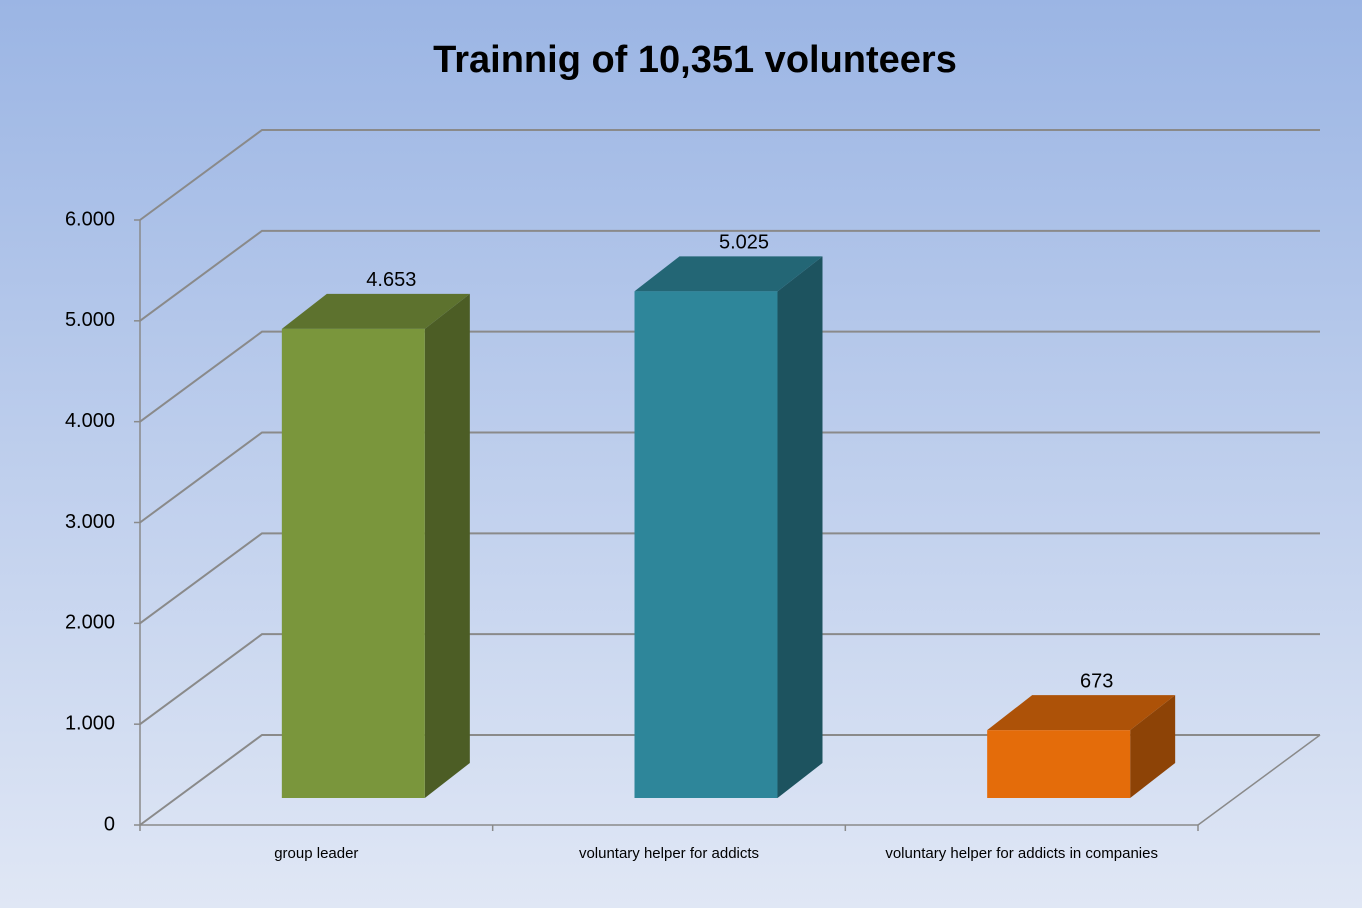 Image resolution: width=1362 pixels, height=908 pixels. What do you see at coordinates (90, 723) in the screenshot?
I see `y-tick-label: 1.000` at bounding box center [90, 723].